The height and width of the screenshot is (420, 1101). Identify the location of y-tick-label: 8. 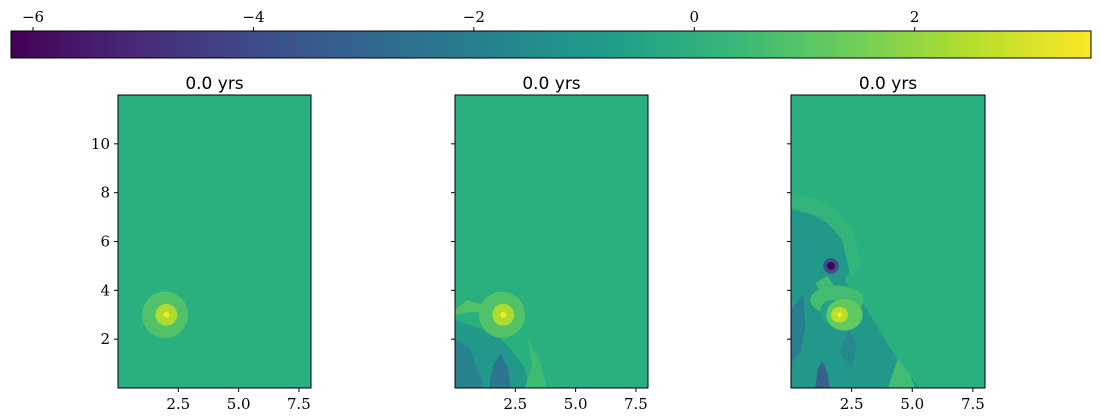
(105, 193).